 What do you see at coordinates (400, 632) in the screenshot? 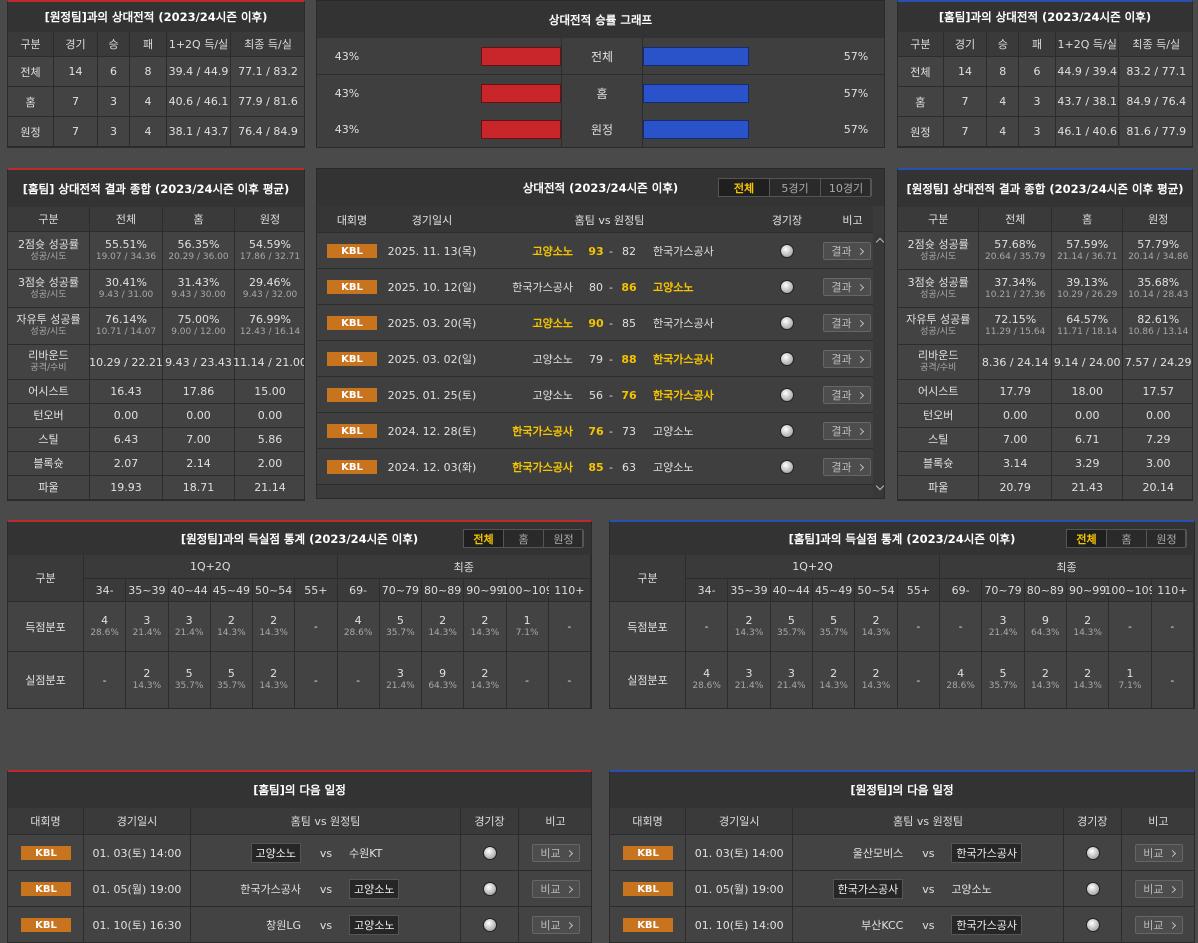
I see `percent: 35.7%` at bounding box center [400, 632].